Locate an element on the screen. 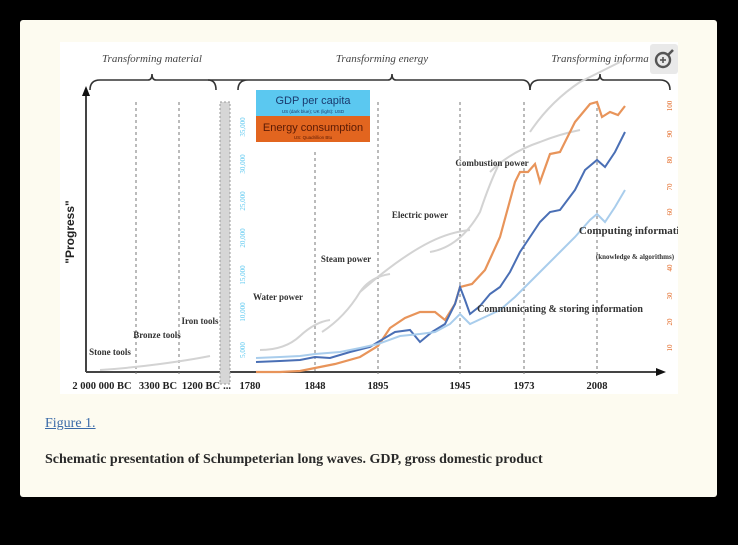 Image resolution: width=738 pixels, height=545 pixels. svg-text: 30 is located at coordinates (670, 296).